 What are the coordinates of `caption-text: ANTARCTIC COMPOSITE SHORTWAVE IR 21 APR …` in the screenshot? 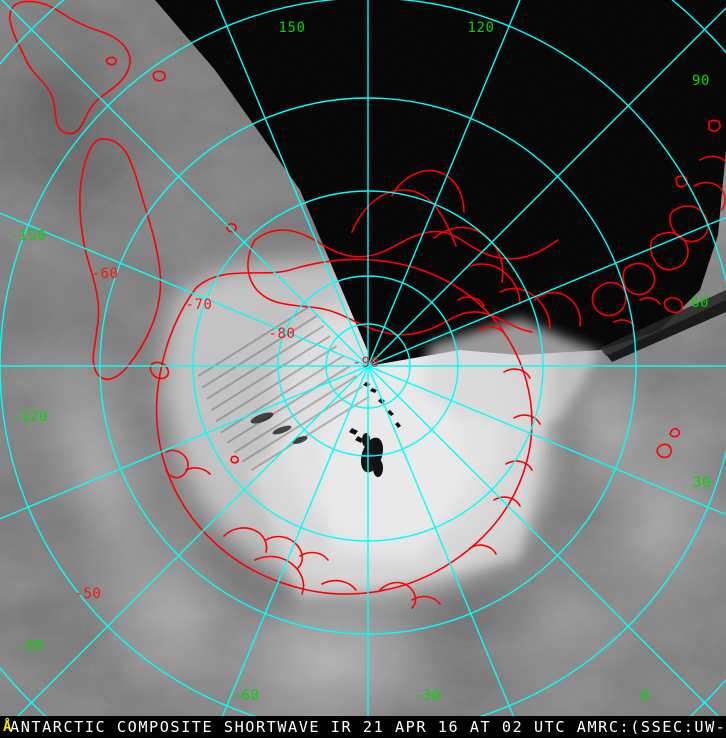 It's located at (368, 727).